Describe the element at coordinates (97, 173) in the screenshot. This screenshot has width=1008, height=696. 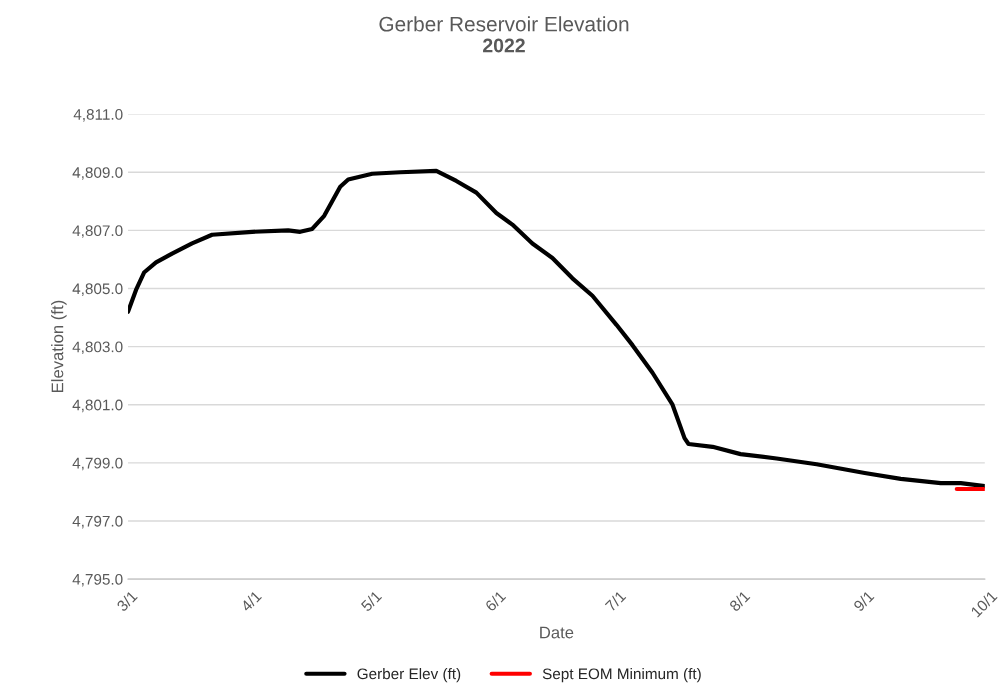
I see `y-tick-label: 4,809.0` at that location.